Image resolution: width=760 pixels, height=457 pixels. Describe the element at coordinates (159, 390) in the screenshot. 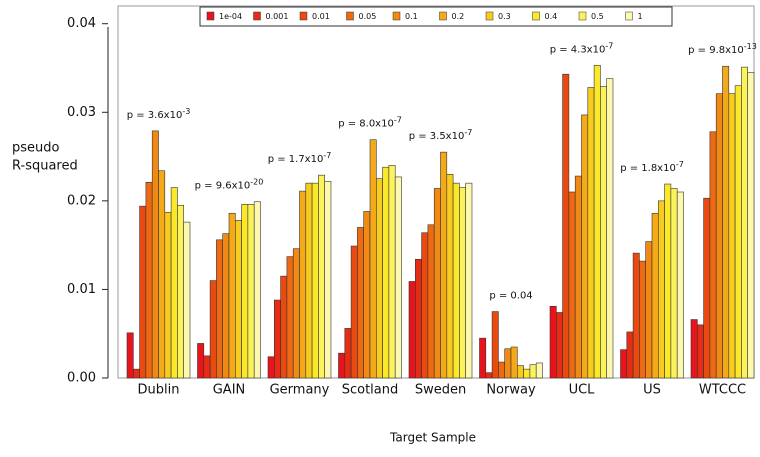

I see `x-tick-label: Dublin` at that location.